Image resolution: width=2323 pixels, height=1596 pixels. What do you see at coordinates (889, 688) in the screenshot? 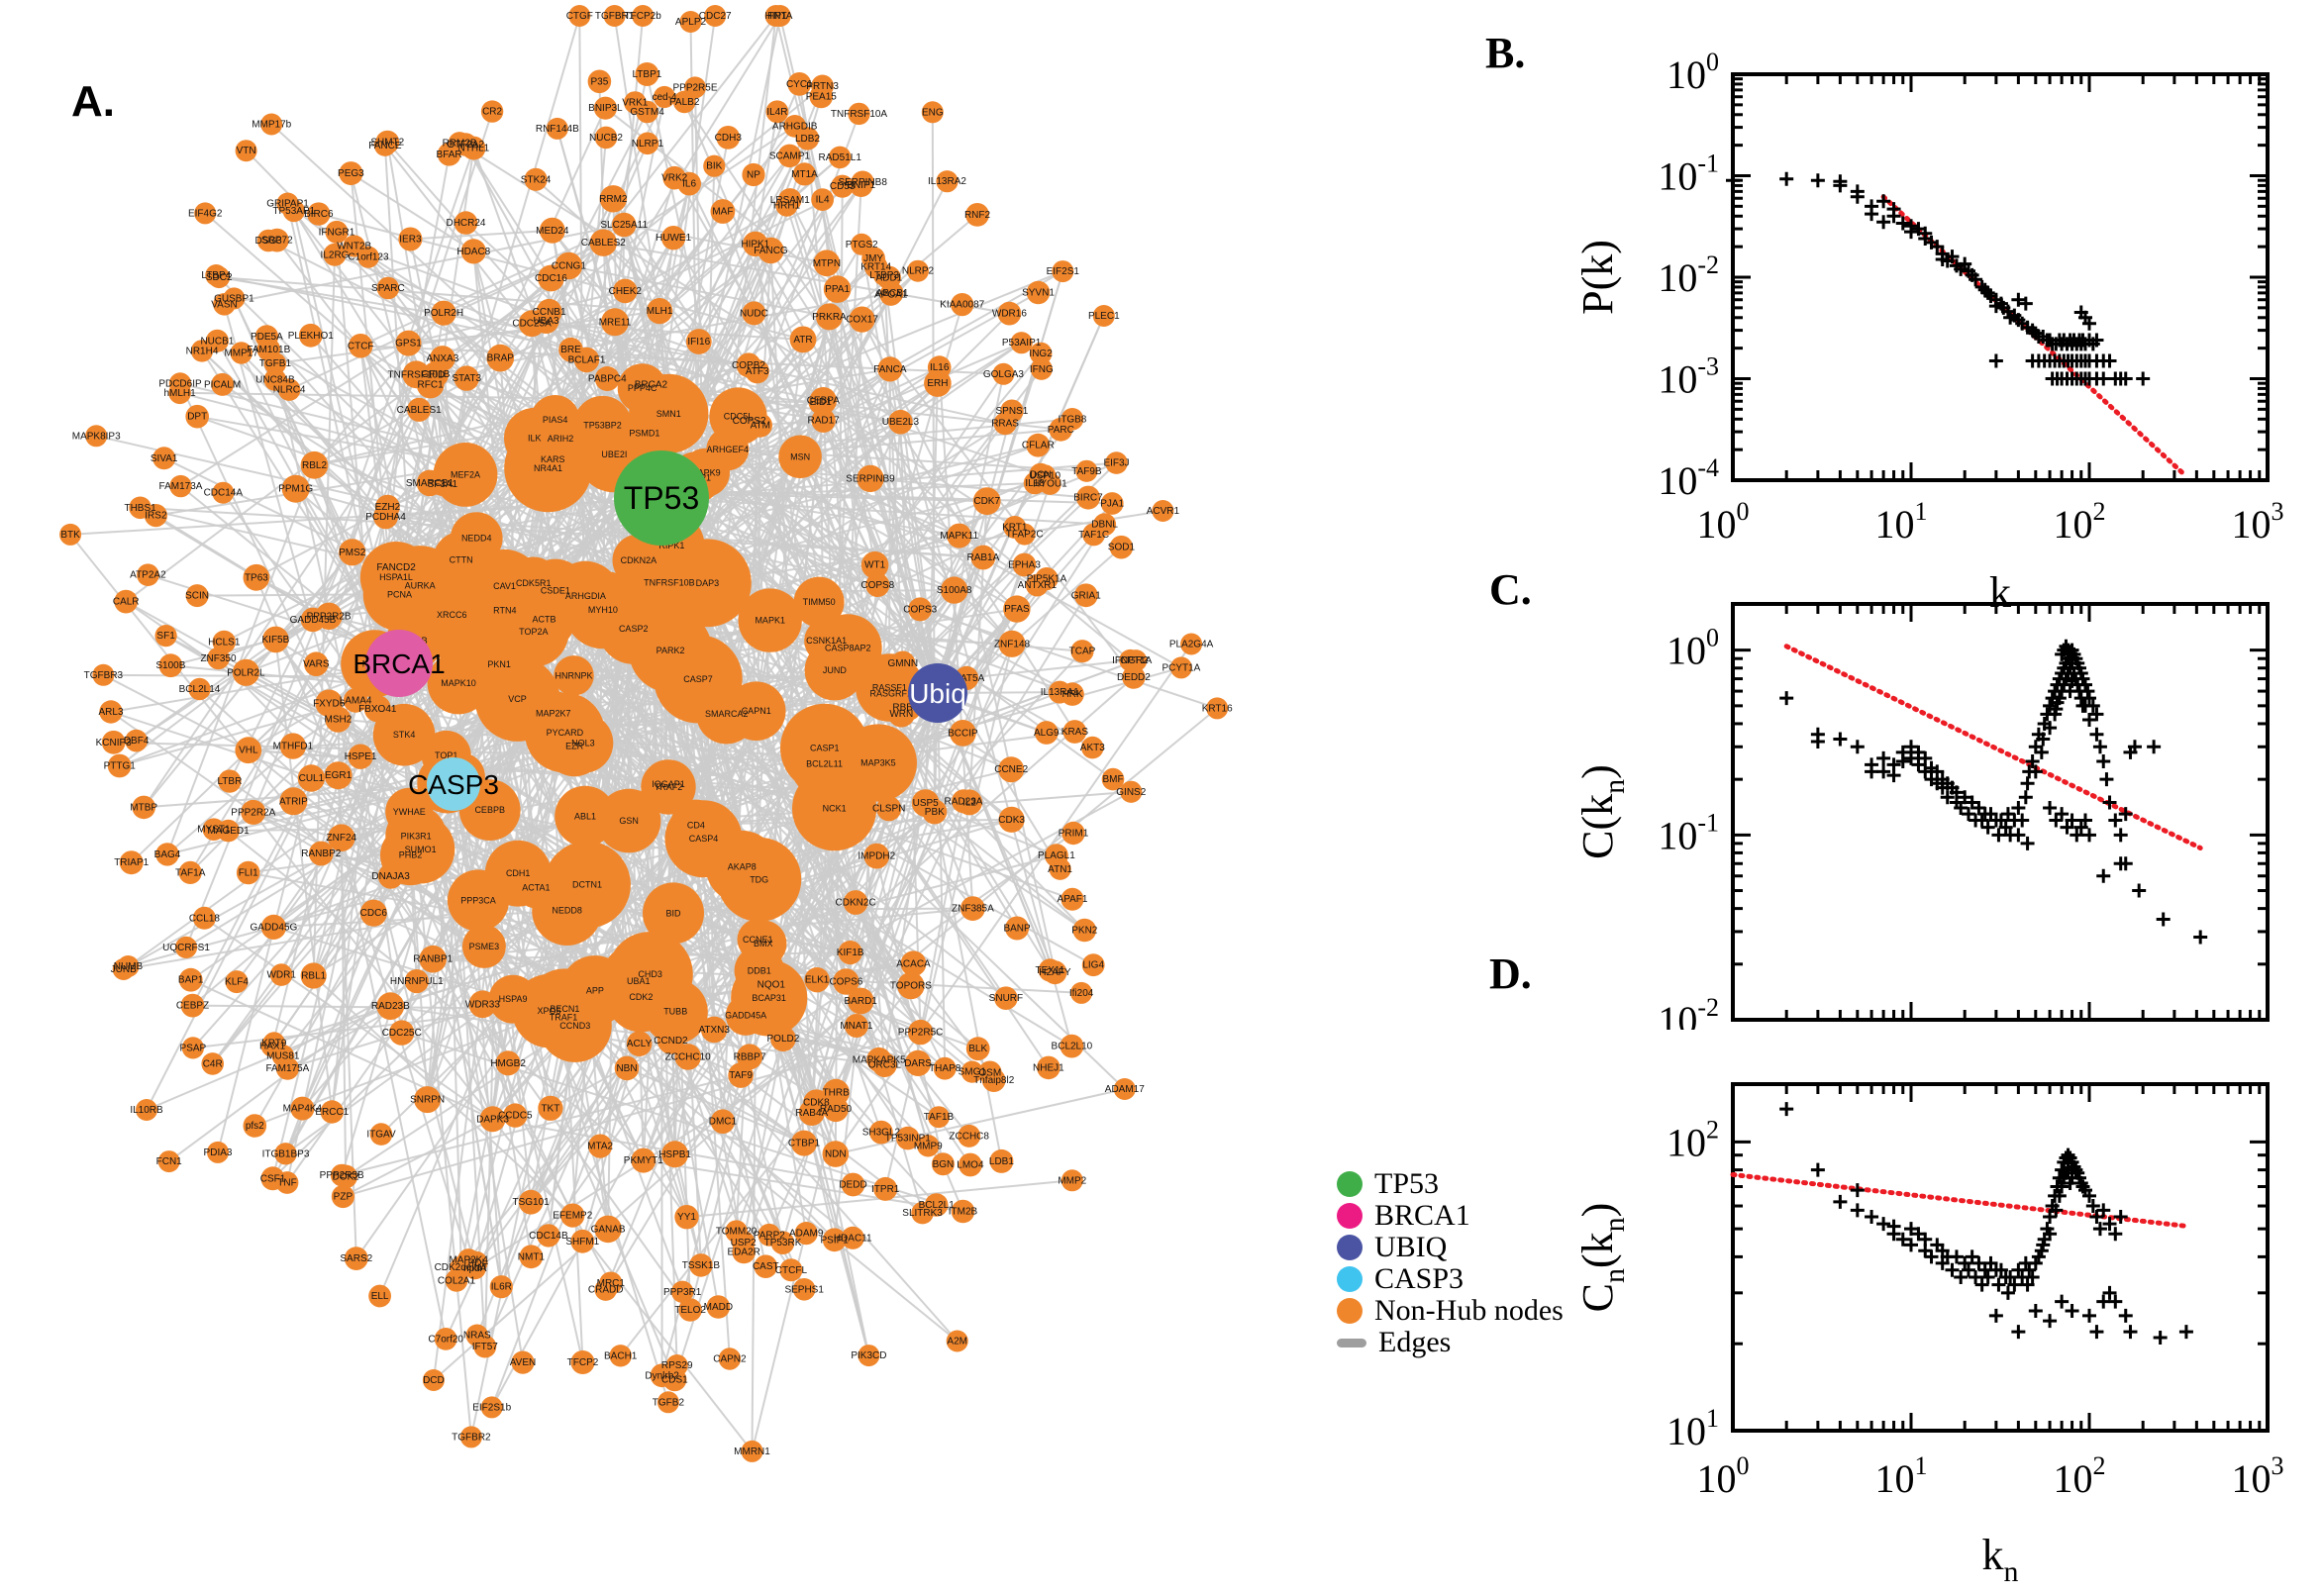
I see `node-label: RASSF1` at bounding box center [889, 688].